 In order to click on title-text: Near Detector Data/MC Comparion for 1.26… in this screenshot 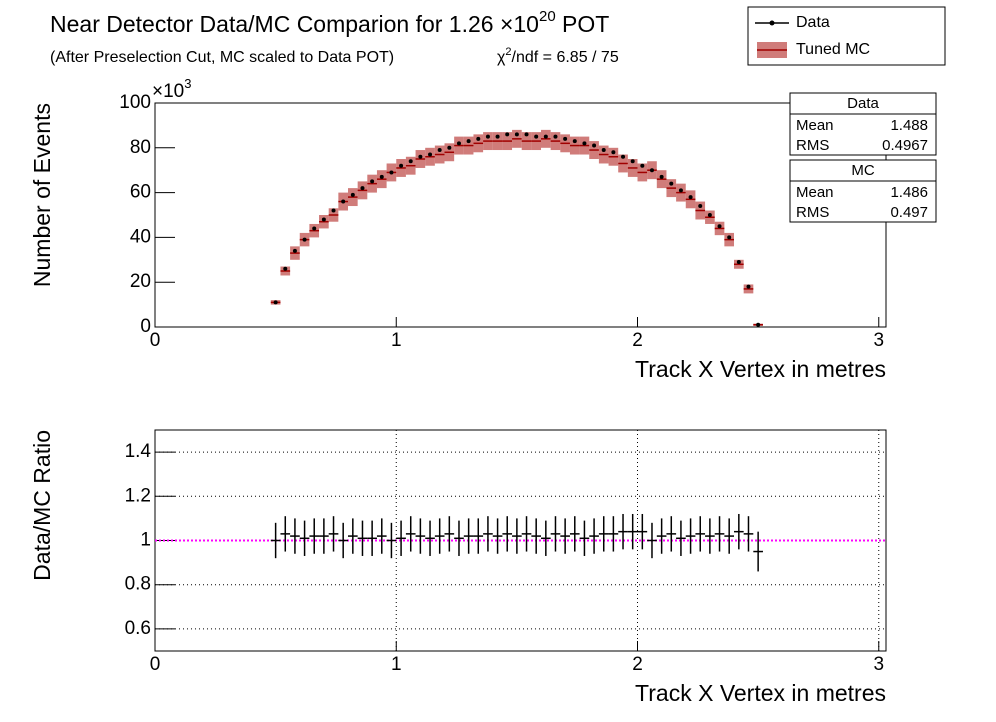, I will do `click(294, 24)`.